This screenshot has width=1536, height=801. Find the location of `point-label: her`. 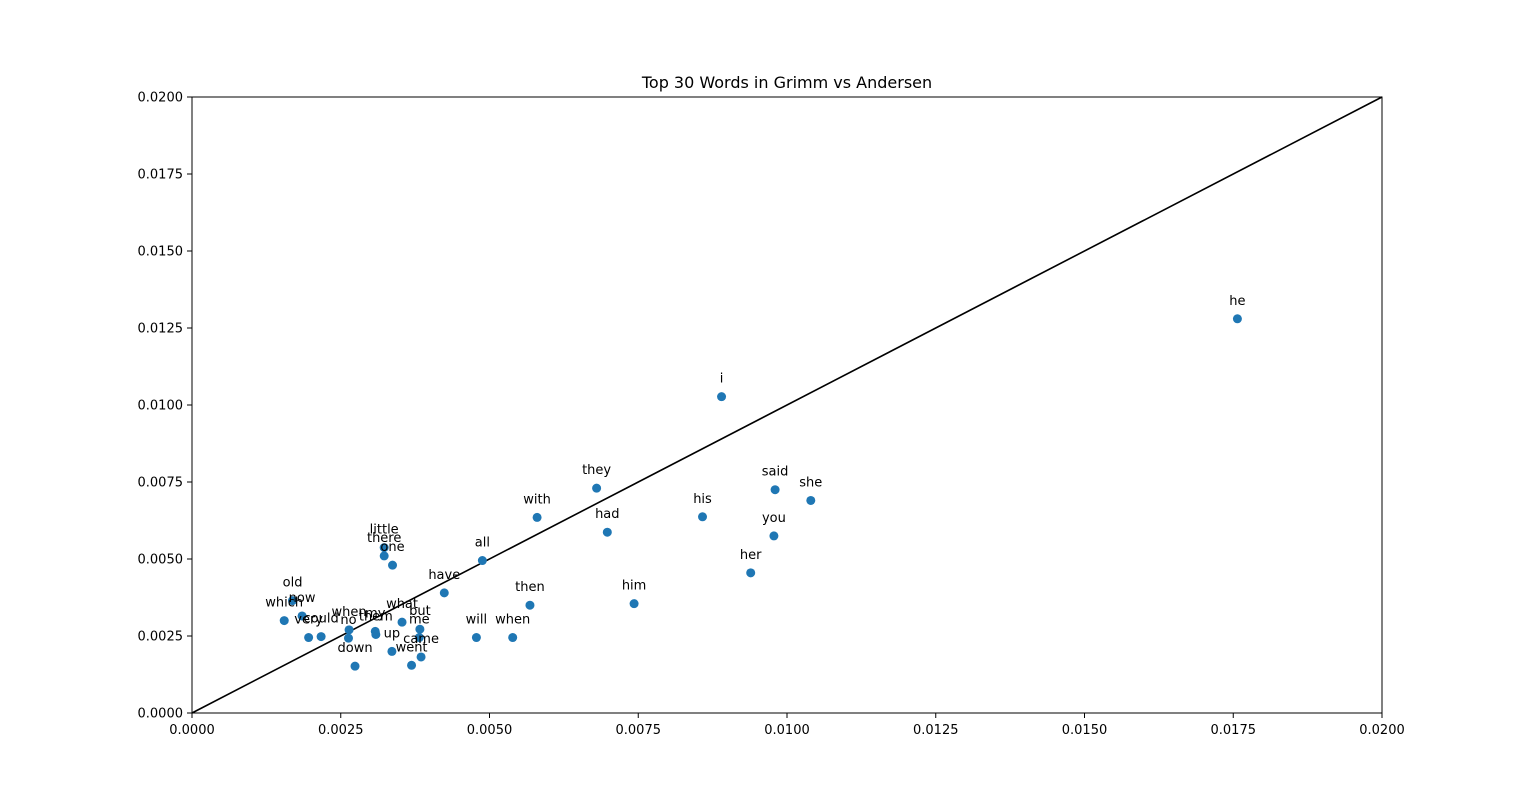

point-label: her is located at coordinates (751, 555).